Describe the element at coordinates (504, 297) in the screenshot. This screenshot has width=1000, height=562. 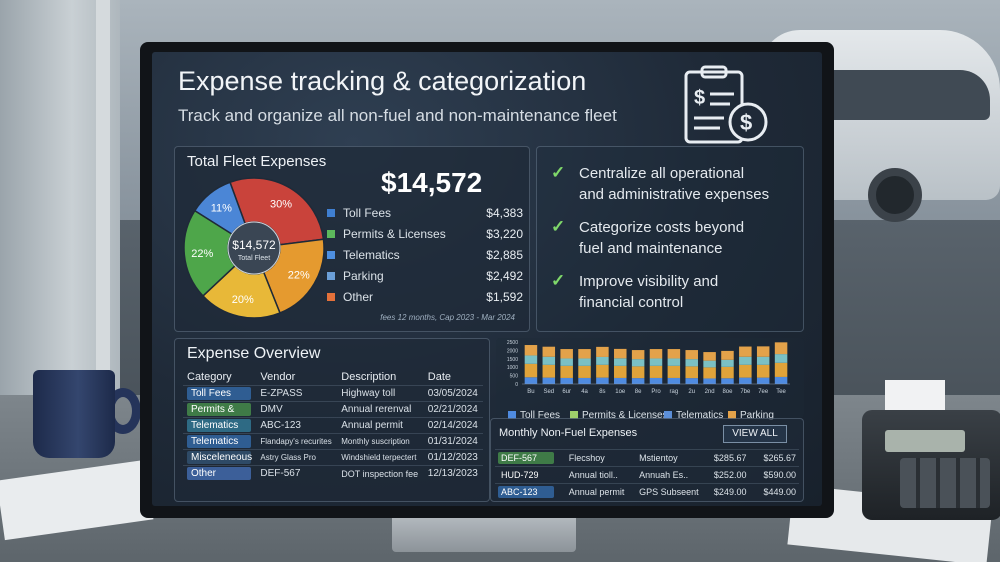
I see `legend-value: $1,592` at that location.